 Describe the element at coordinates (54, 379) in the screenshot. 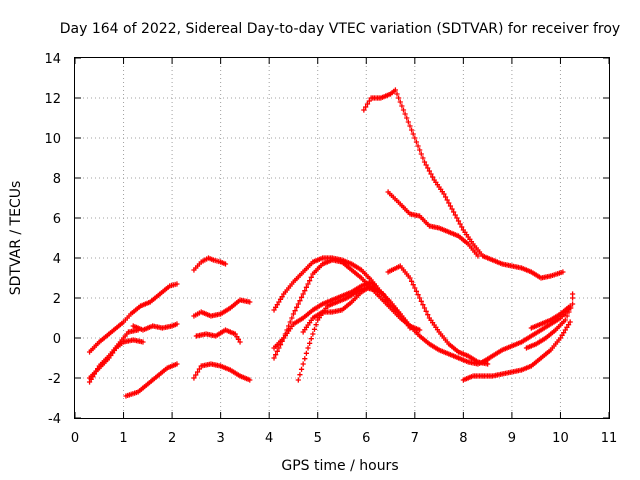

I see `y-tick-label: -2` at that location.